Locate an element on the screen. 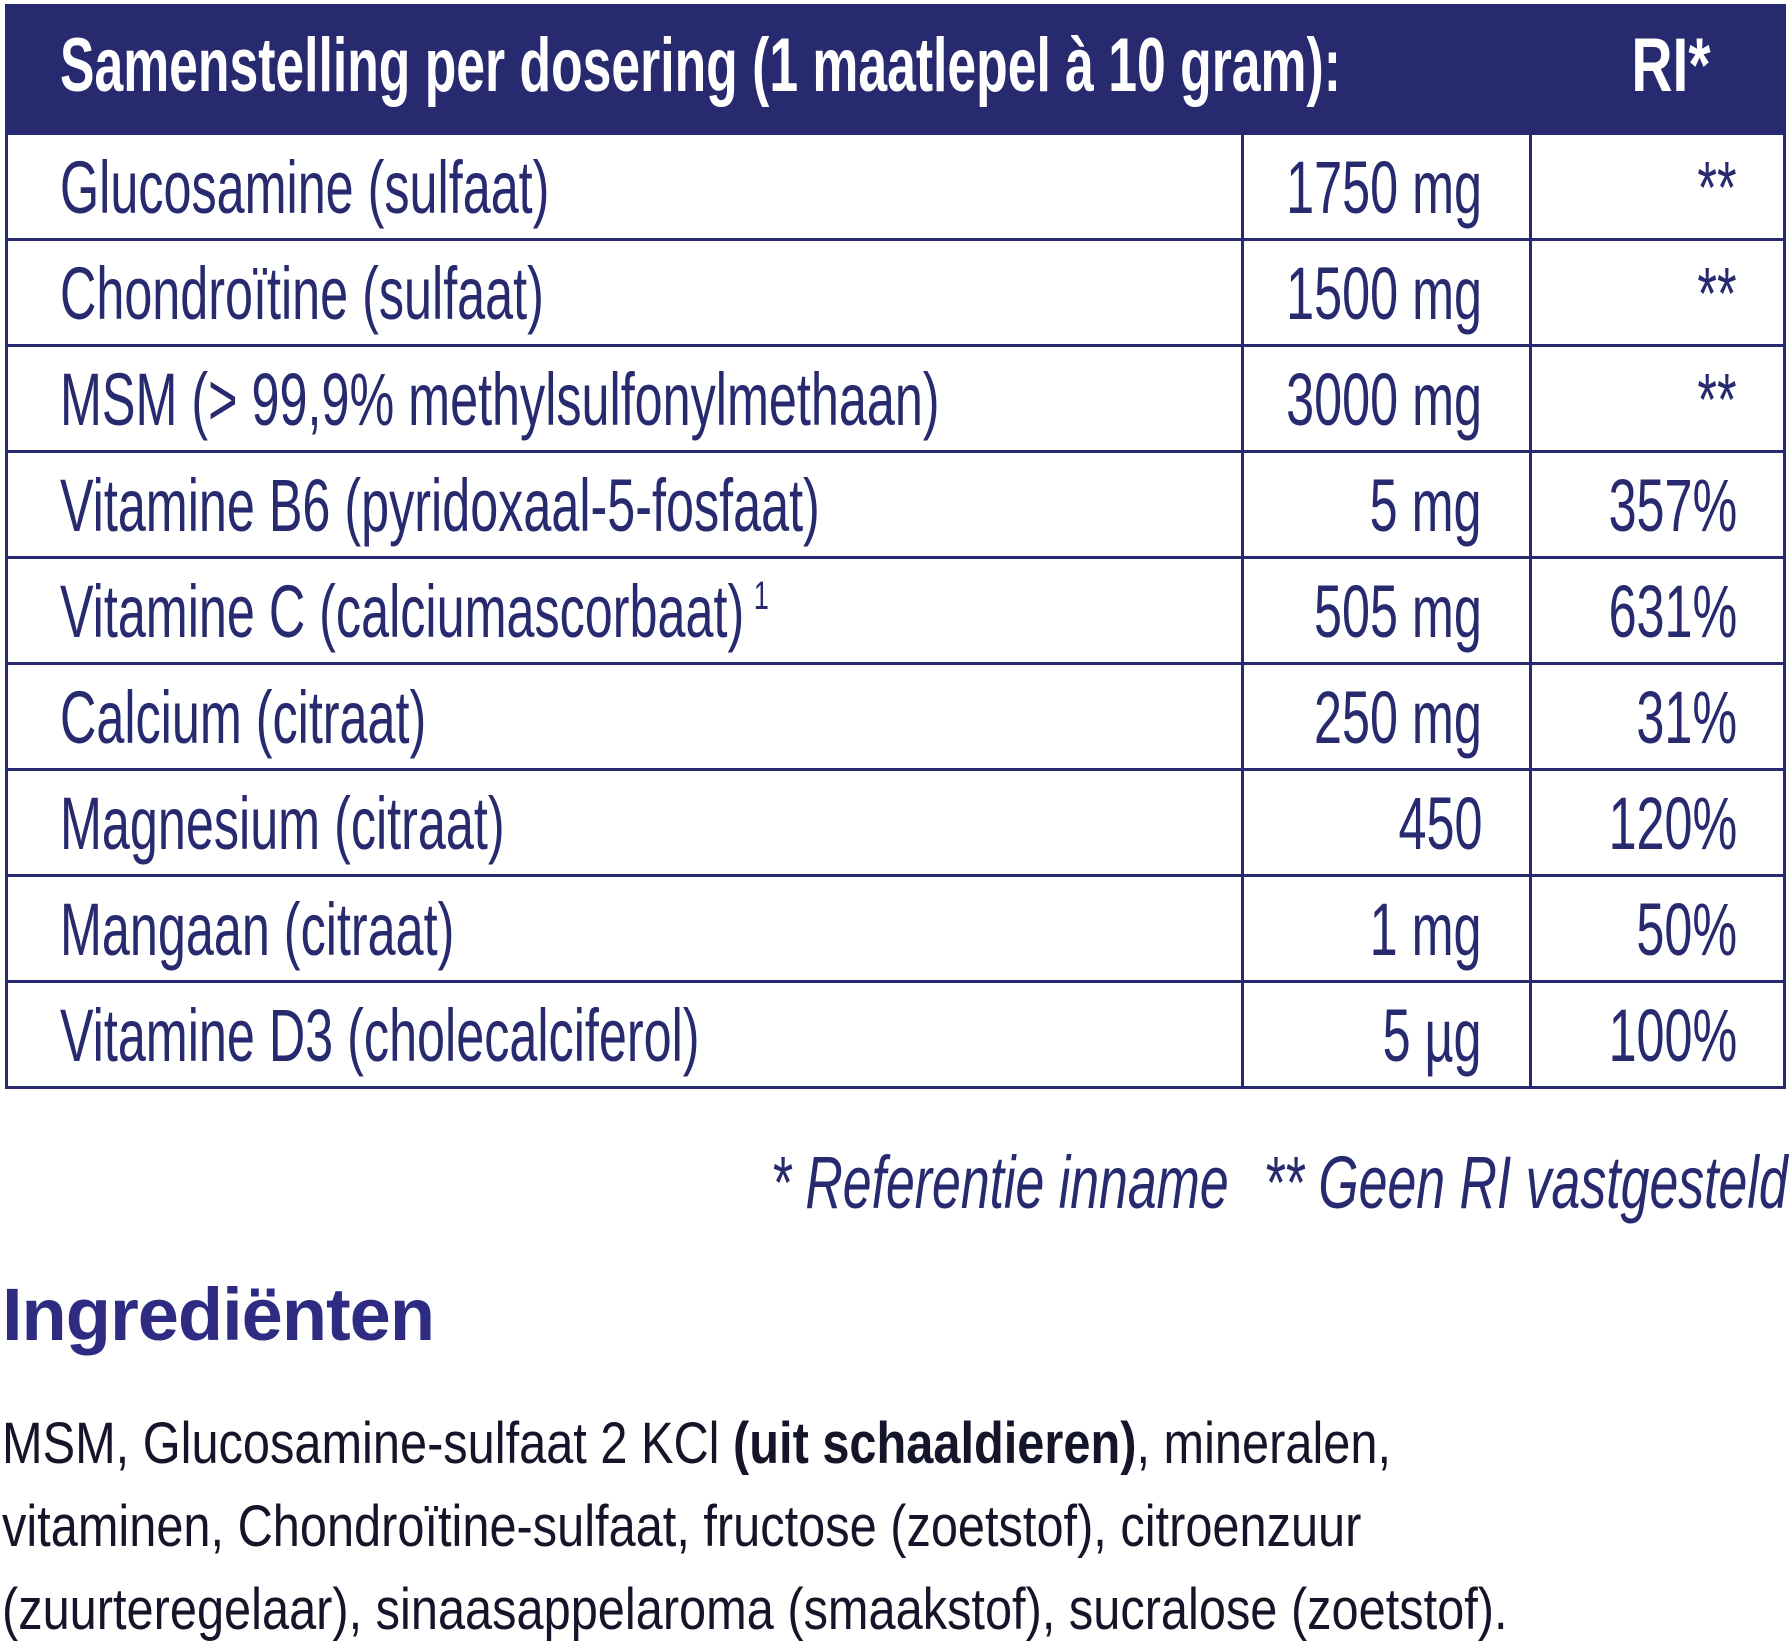 The image size is (1792, 1651). nutrient-cell: MSM (> 99,9% methylsulfonylmethaan) is located at coordinates (624, 398).